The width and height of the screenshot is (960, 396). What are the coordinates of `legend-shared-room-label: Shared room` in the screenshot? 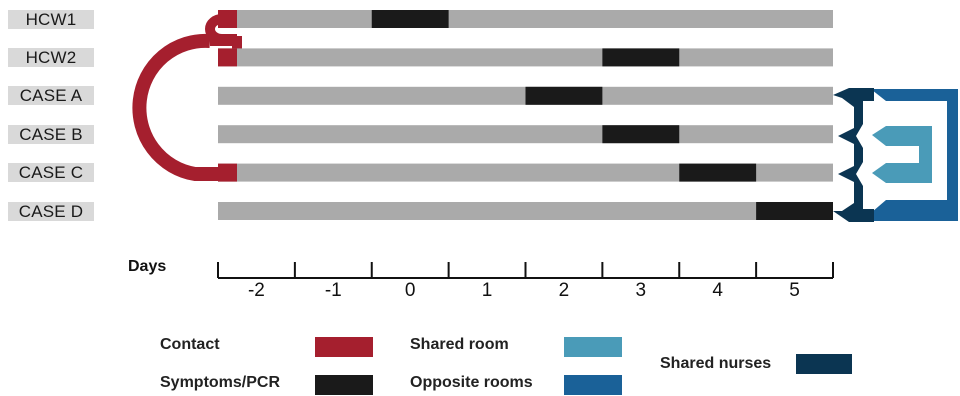 It's located at (459, 344).